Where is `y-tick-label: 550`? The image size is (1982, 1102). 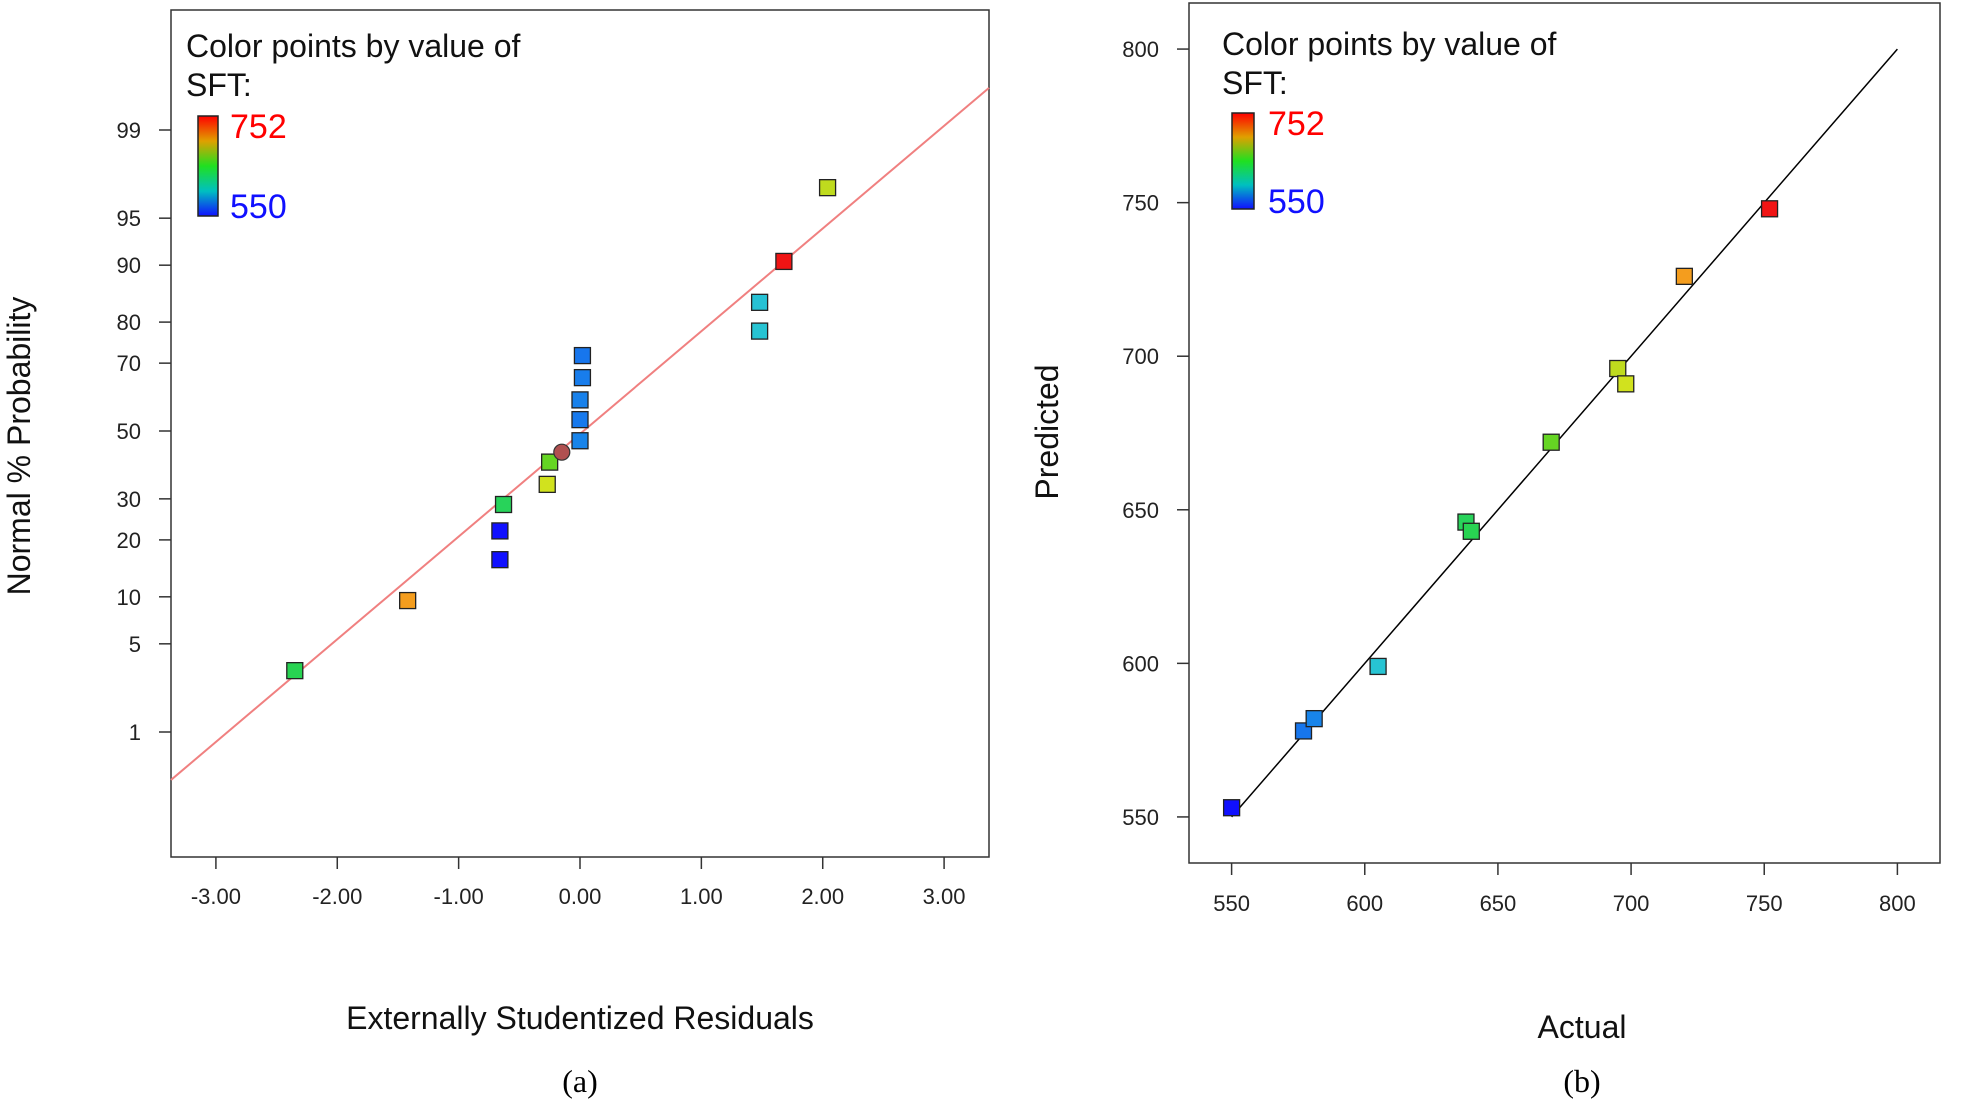
y-tick-label: 550 is located at coordinates (1140, 817).